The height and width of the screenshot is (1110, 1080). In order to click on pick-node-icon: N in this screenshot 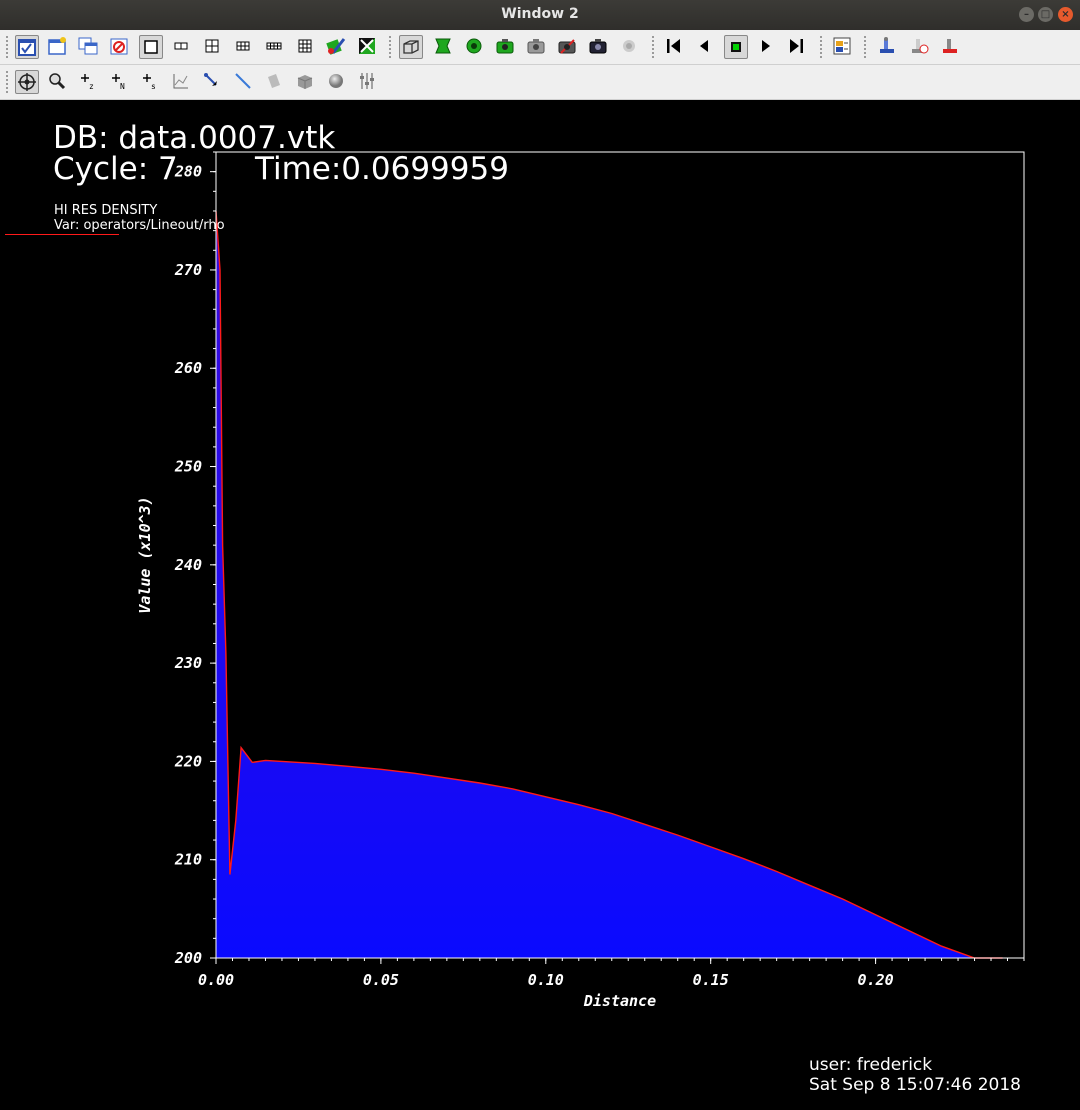, I will do `click(118, 82)`.